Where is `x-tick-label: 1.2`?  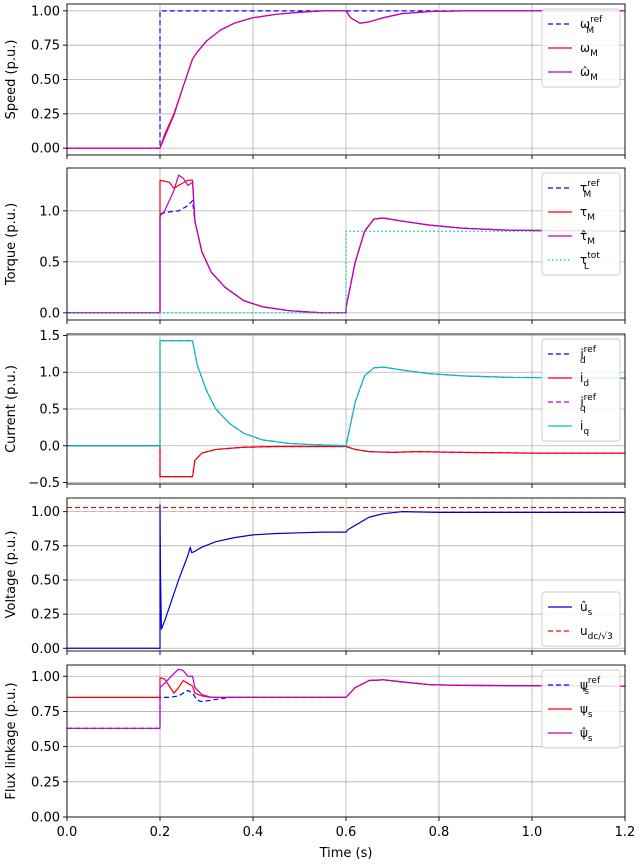
x-tick-label: 1.2 is located at coordinates (625, 832).